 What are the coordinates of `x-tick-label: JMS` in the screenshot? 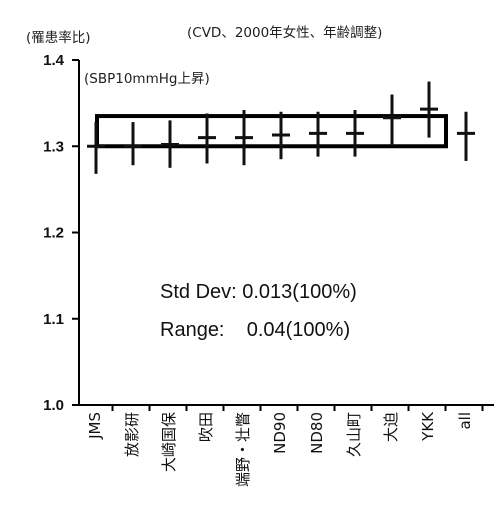 It's located at (95, 426).